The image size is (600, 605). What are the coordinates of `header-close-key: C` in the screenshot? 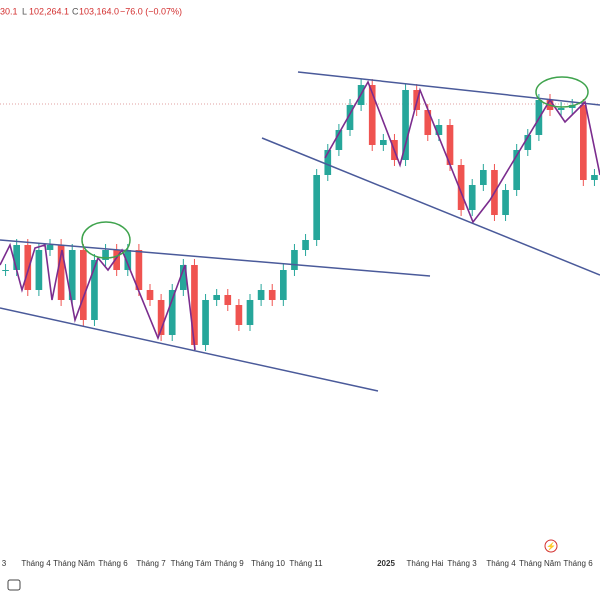 It's located at (75, 11).